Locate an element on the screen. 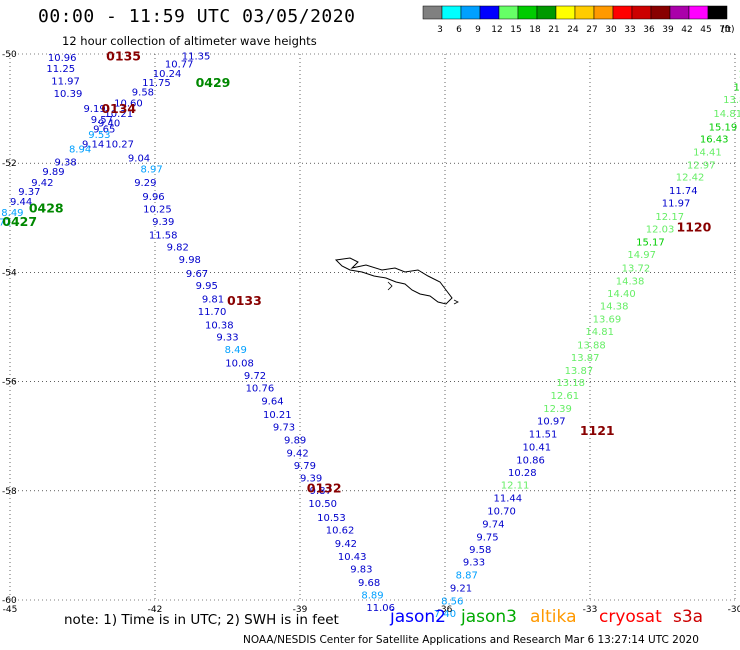  swh-point-label: 13.88 is located at coordinates (591, 345).